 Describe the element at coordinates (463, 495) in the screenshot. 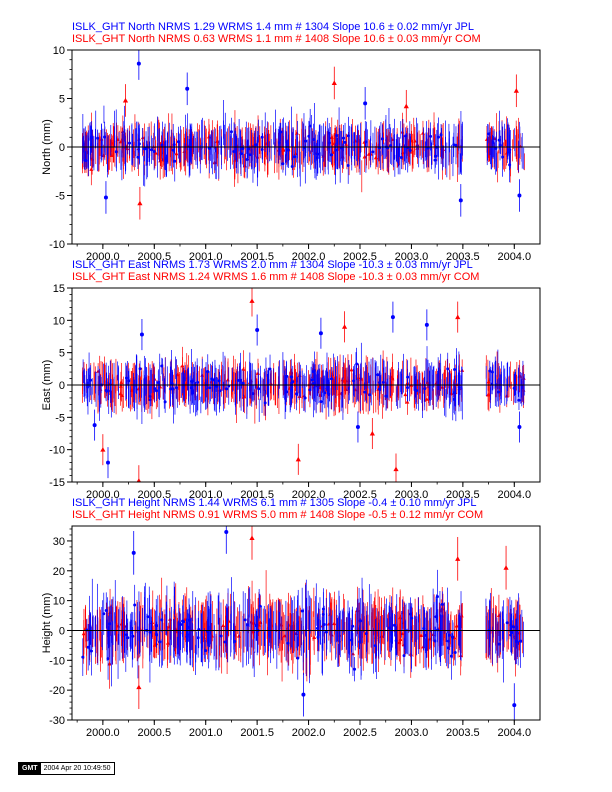

I see `east-xtick-label: 2003.5` at that location.